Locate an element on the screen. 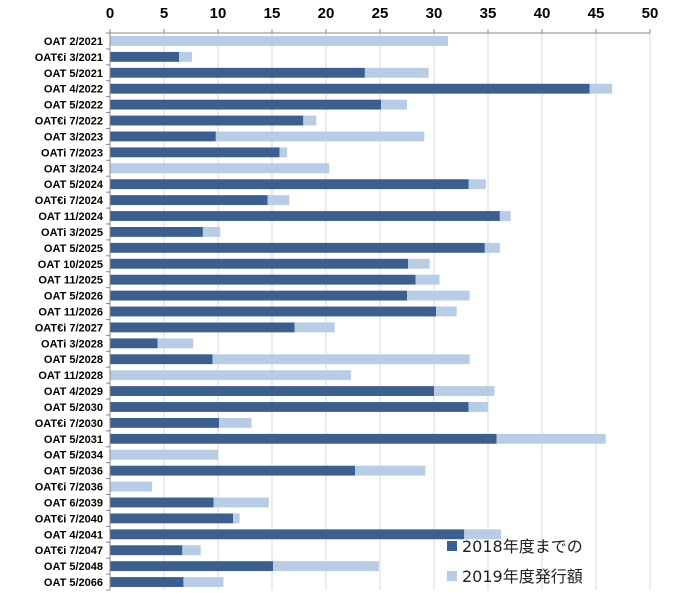 The image size is (674, 593). x-tick-label: 0 is located at coordinates (110, 13).